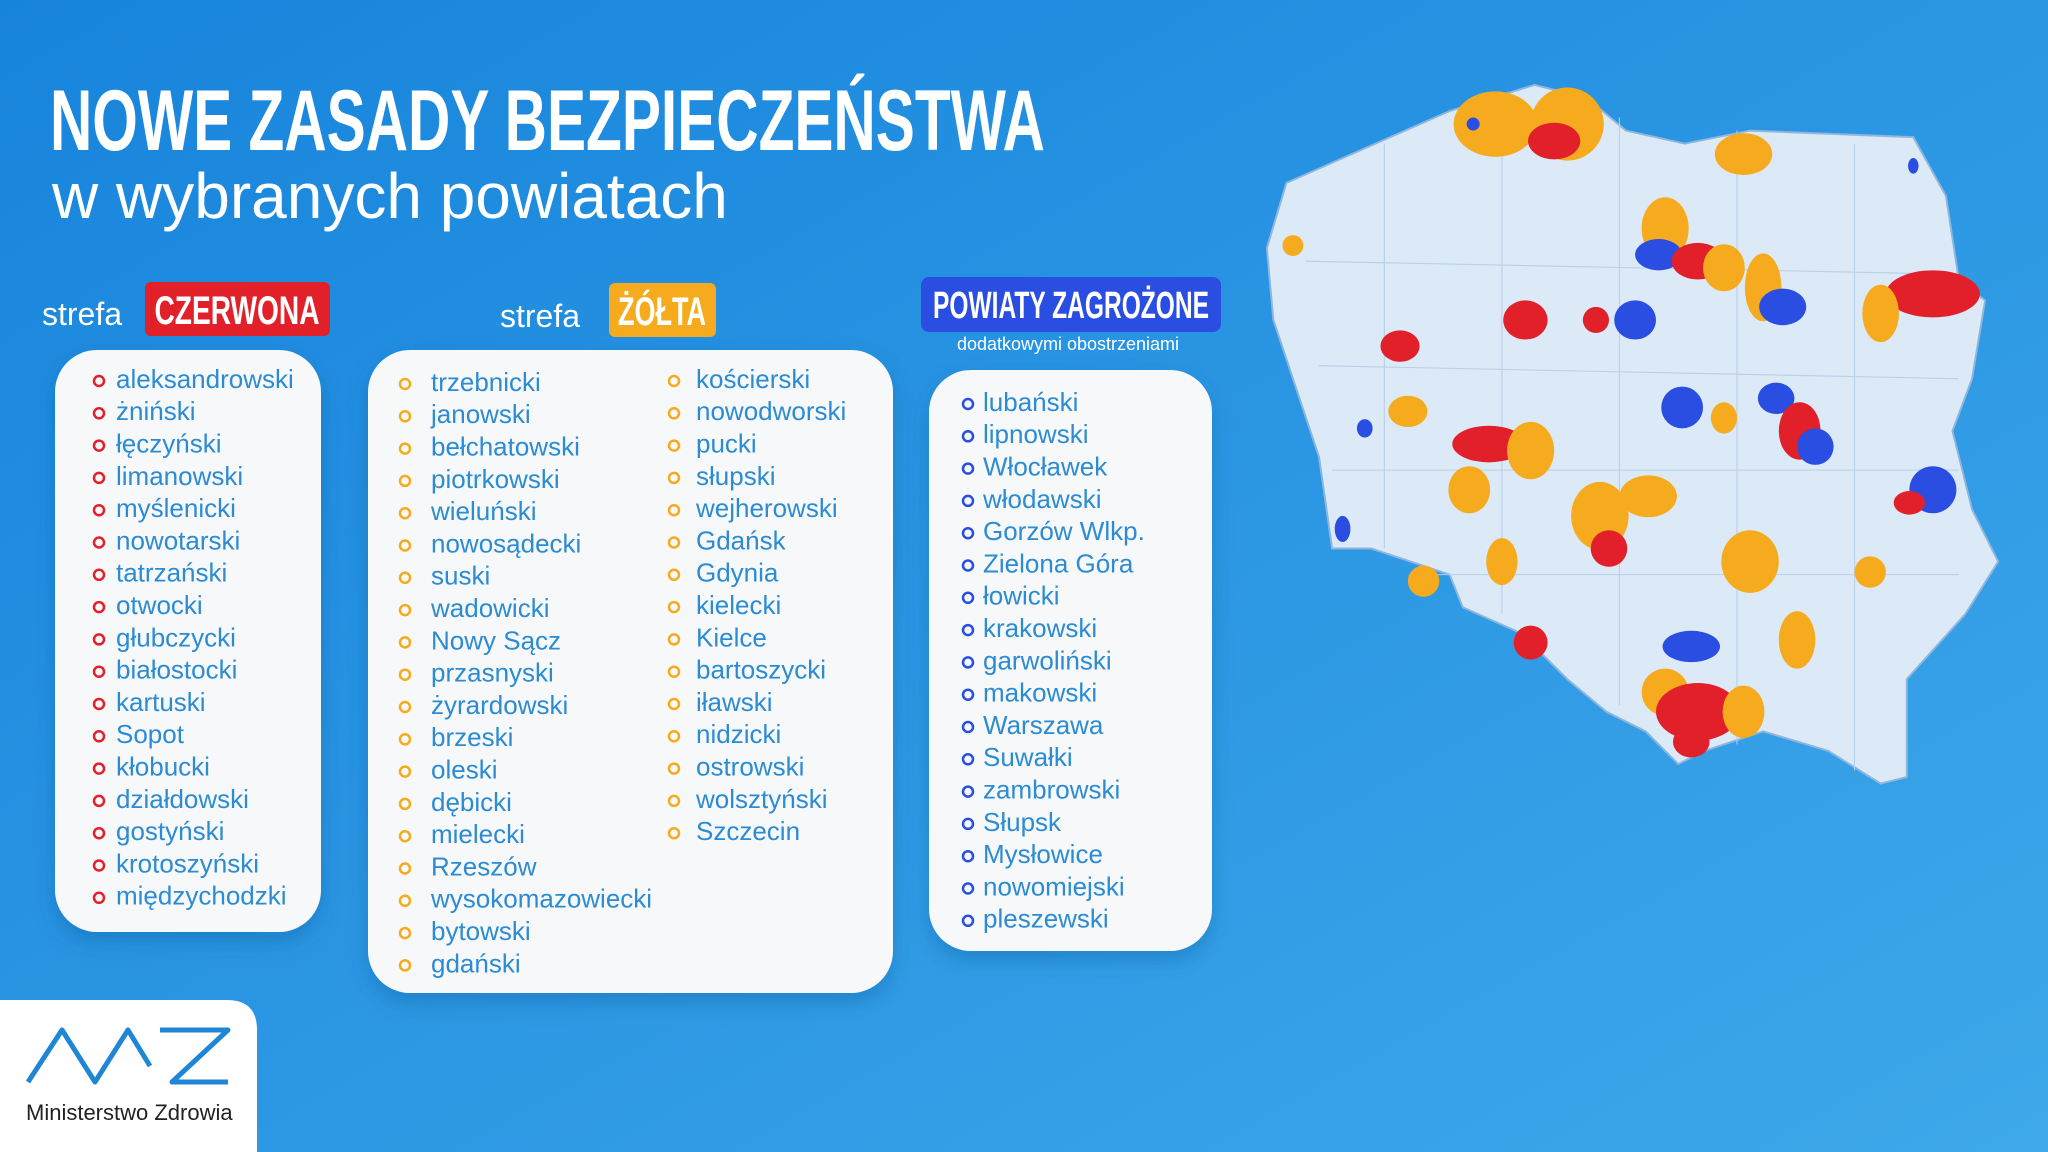  Describe the element at coordinates (1045, 466) in the screenshot. I see `list-item: Włocławek` at that location.